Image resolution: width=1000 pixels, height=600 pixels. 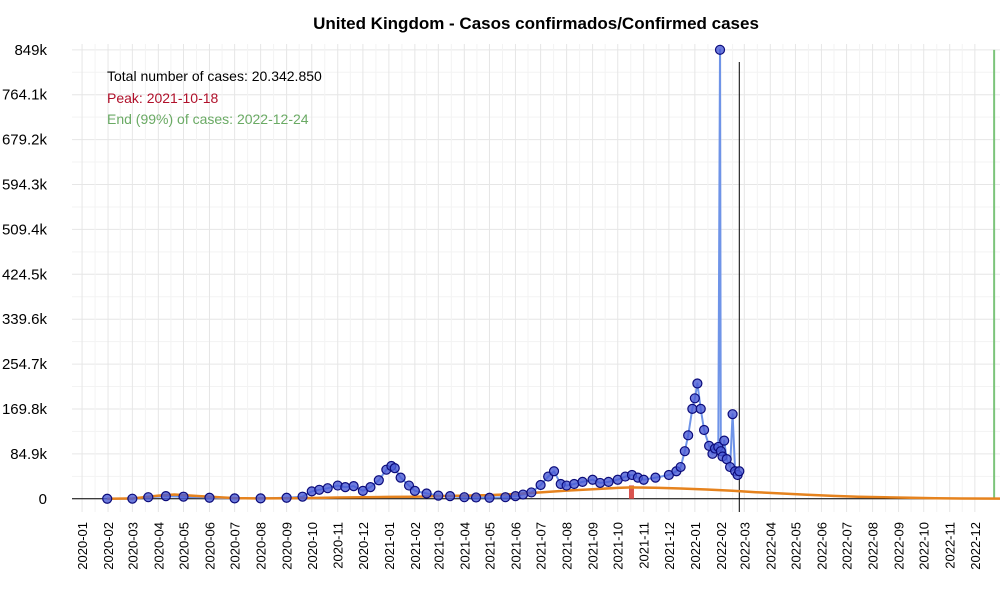 What do you see at coordinates (873, 546) in the screenshot?
I see `x-tick-label: 2022-08` at bounding box center [873, 546].